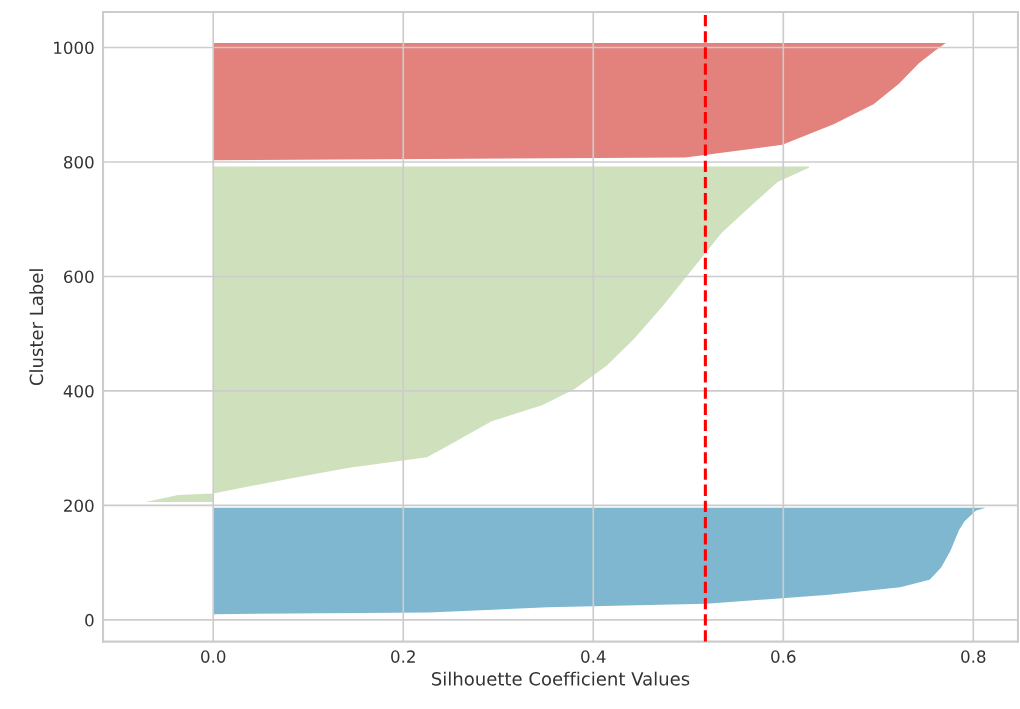 This screenshot has width=1020, height=709. Describe the element at coordinates (973, 656) in the screenshot. I see `x-tick-label: 0.8` at that location.